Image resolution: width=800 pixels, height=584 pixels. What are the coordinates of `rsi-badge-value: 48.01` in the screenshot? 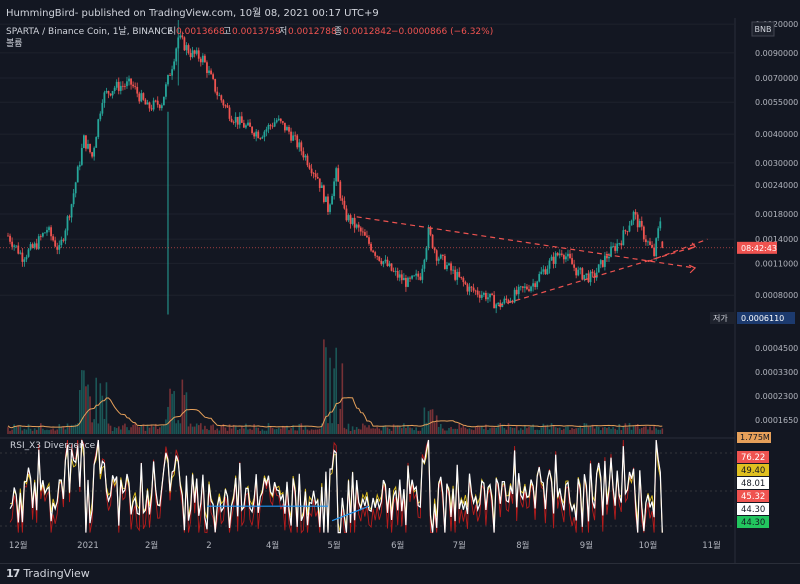 It's located at (753, 484).